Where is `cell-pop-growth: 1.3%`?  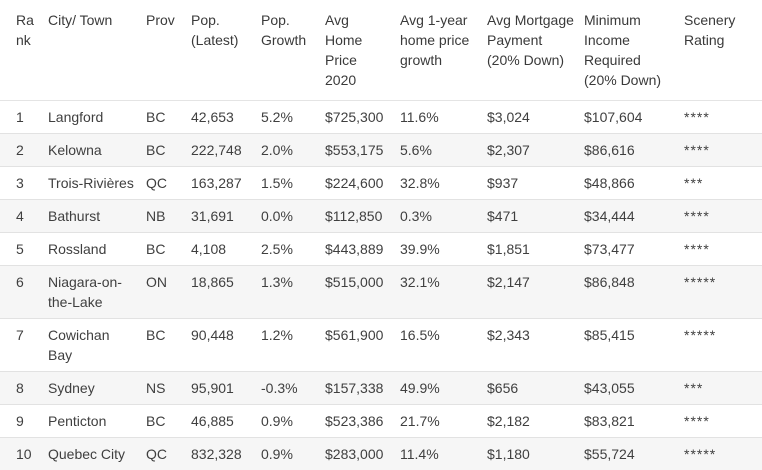
cell-pop-growth: 1.3% is located at coordinates (277, 282).